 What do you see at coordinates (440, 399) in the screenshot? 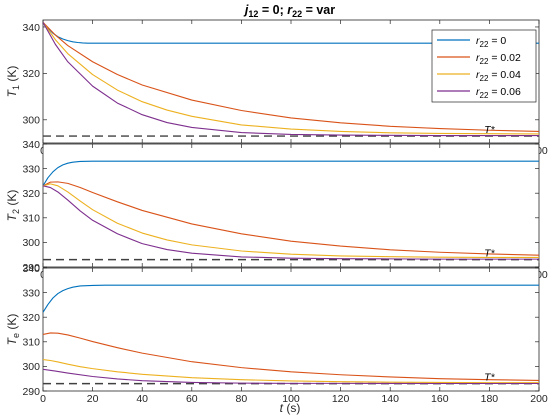
I see `x-tick-label: 160` at bounding box center [440, 399].